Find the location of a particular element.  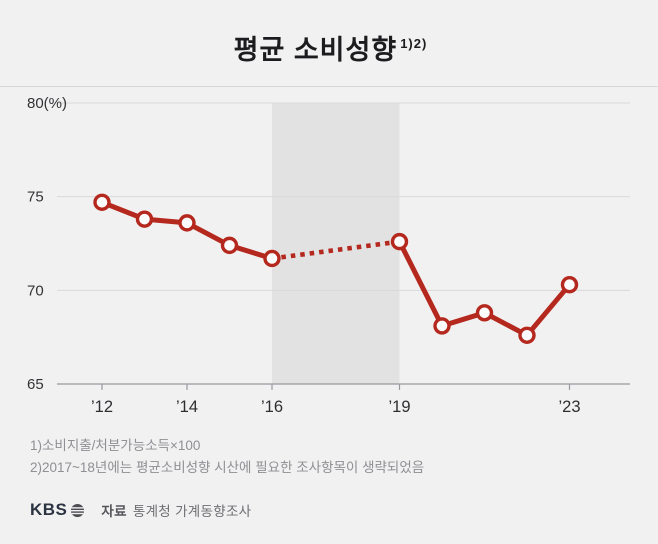

footnote-1: 1)소비지출/처분가능소득×100 is located at coordinates (115, 445).